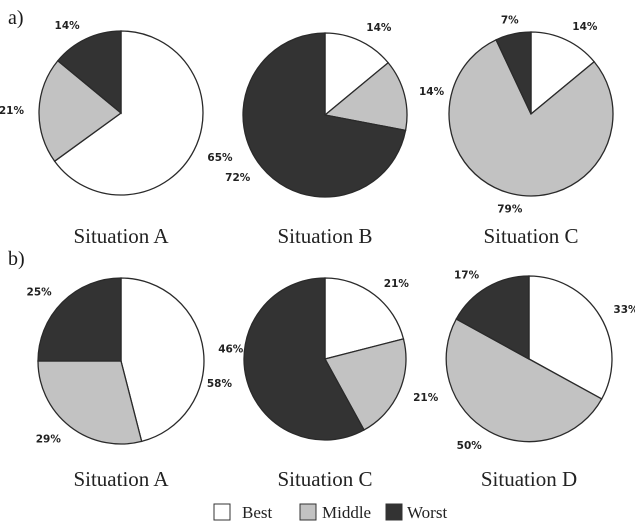  Describe the element at coordinates (40, 293) in the screenshot. I see `pie-value-label: 25%` at that location.